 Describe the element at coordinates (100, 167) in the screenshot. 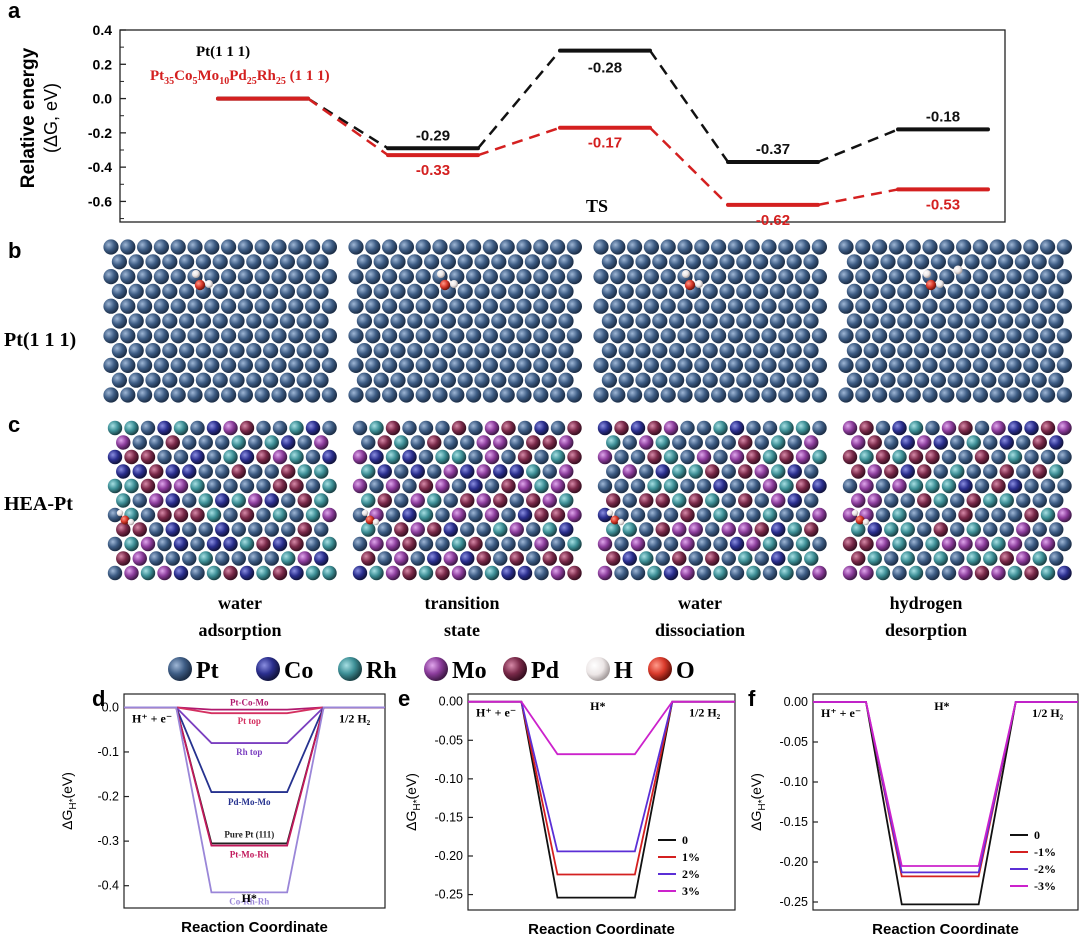

I see `panel-a-ytick-label: -0.4` at that location.